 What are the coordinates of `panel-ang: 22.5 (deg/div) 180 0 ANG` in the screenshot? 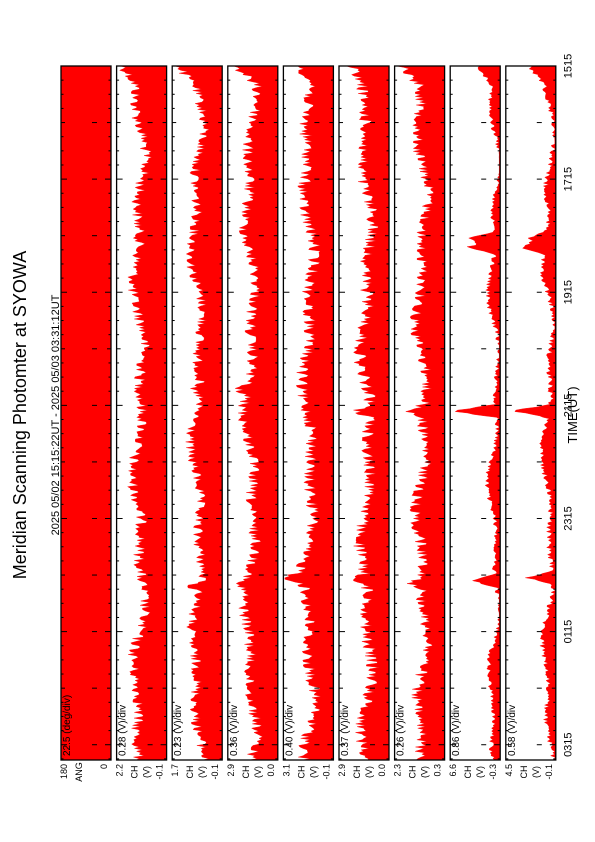 It's located at (85, 423).